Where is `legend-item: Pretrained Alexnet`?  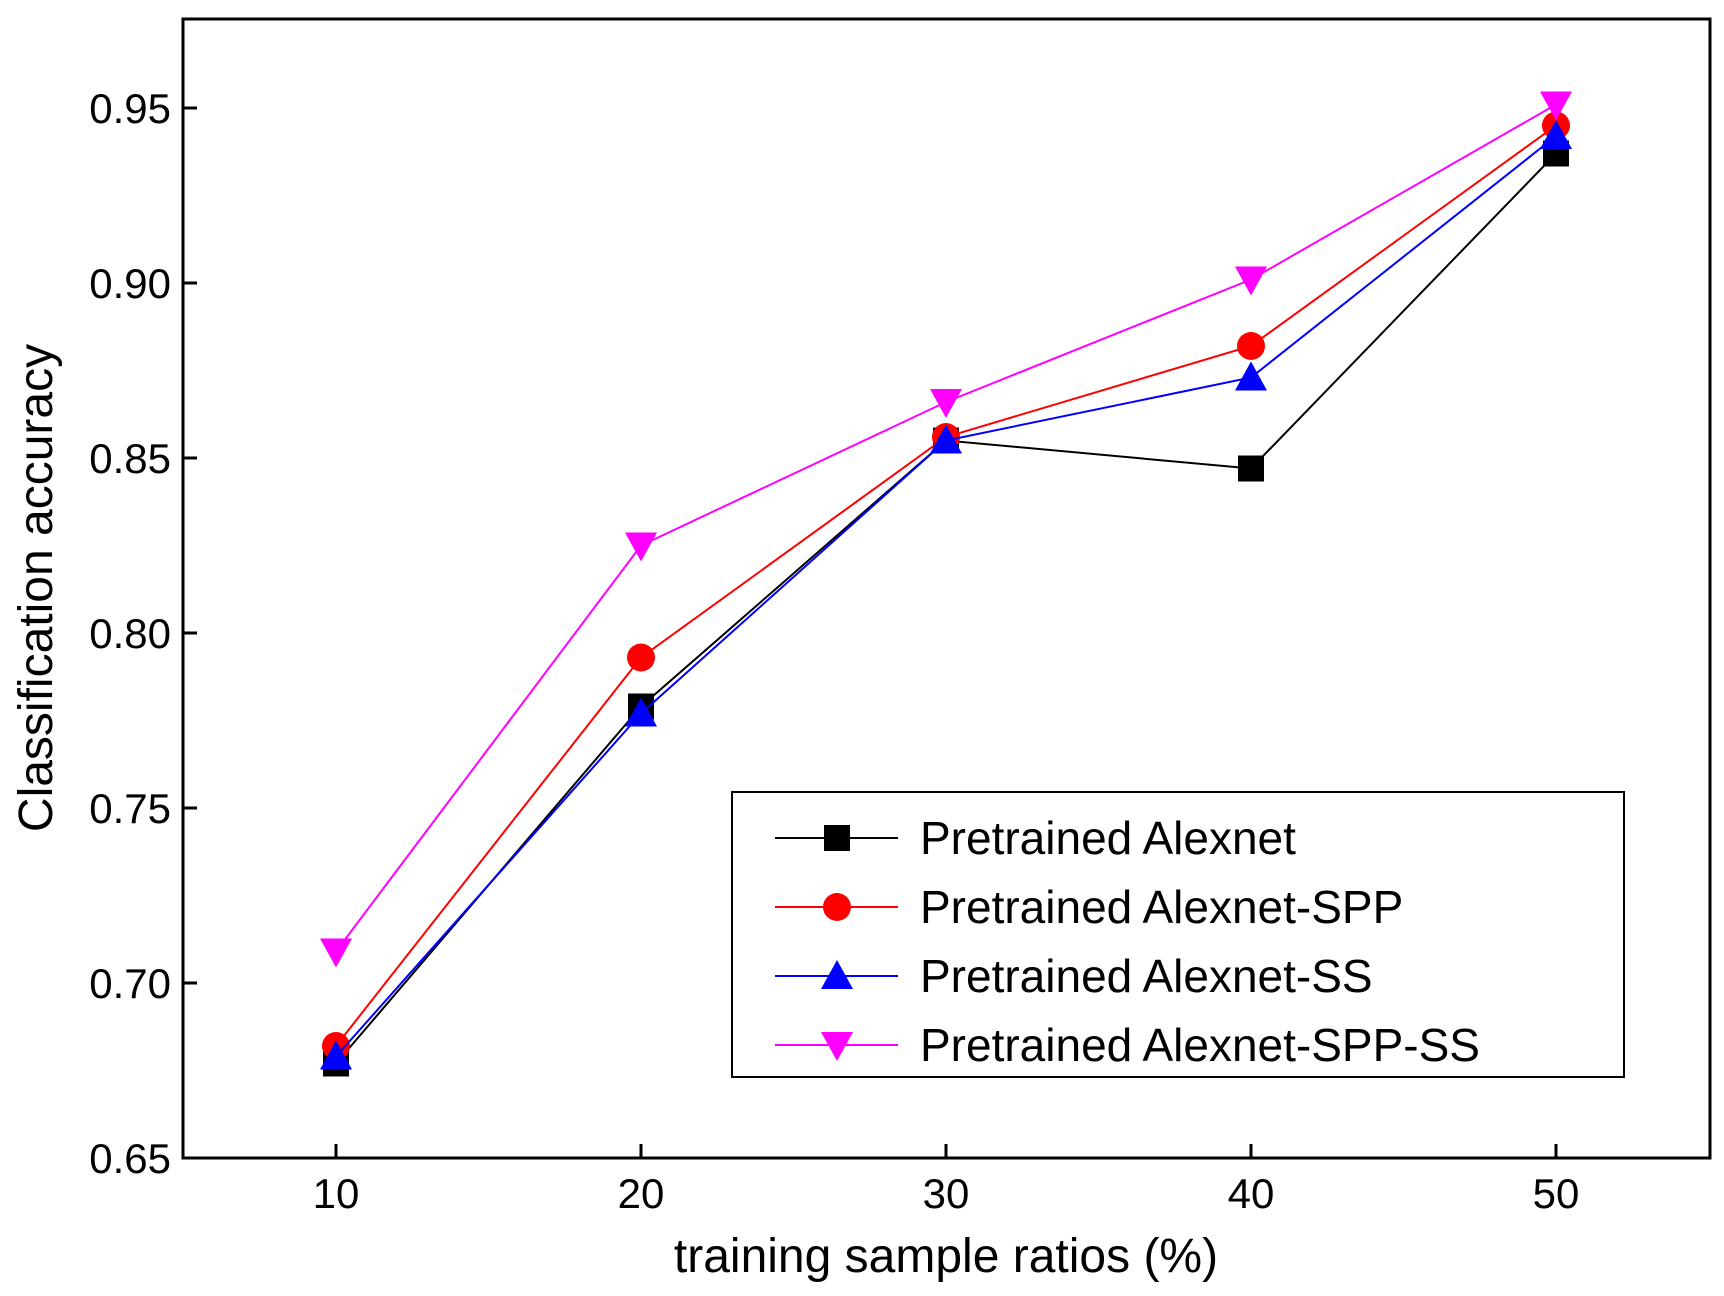
legend-item: Pretrained Alexnet is located at coordinates (1035, 838).